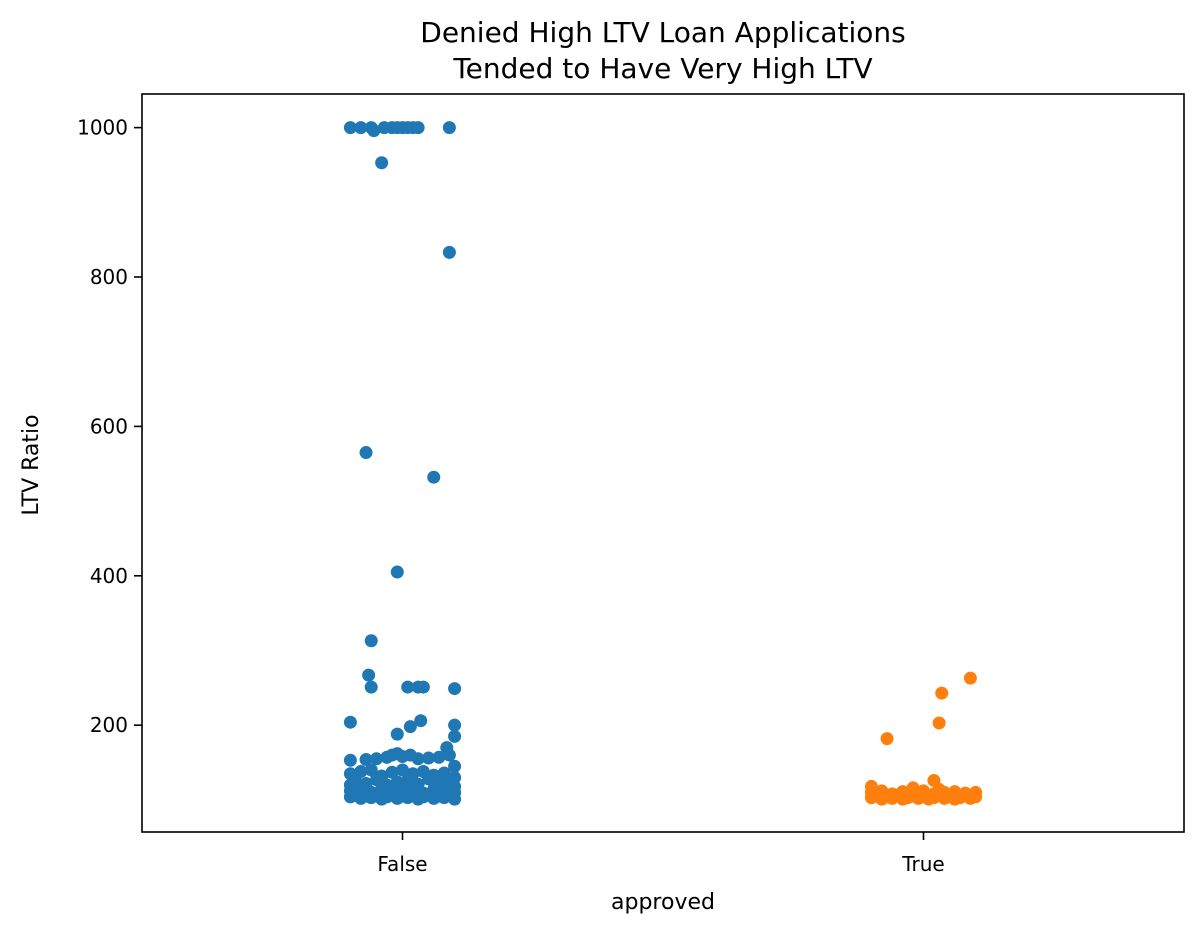  I want to click on y-axis-ticks: 200 400 600 800 1000, so click(109, 426).